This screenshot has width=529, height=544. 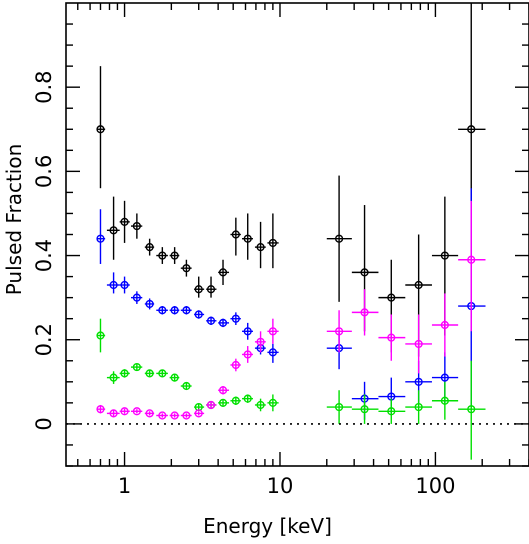 What do you see at coordinates (44, 255) in the screenshot?
I see `y-tick-label: 0.4` at bounding box center [44, 255].